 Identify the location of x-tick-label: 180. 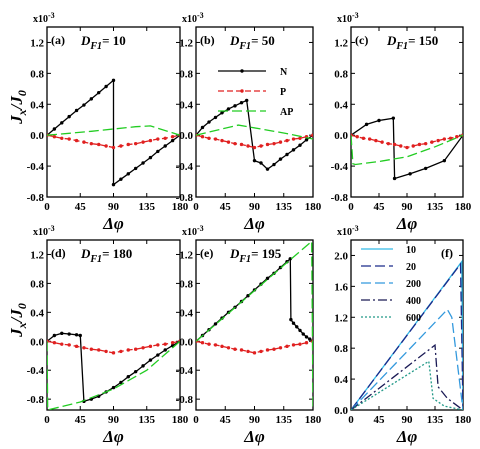
(463, 207).